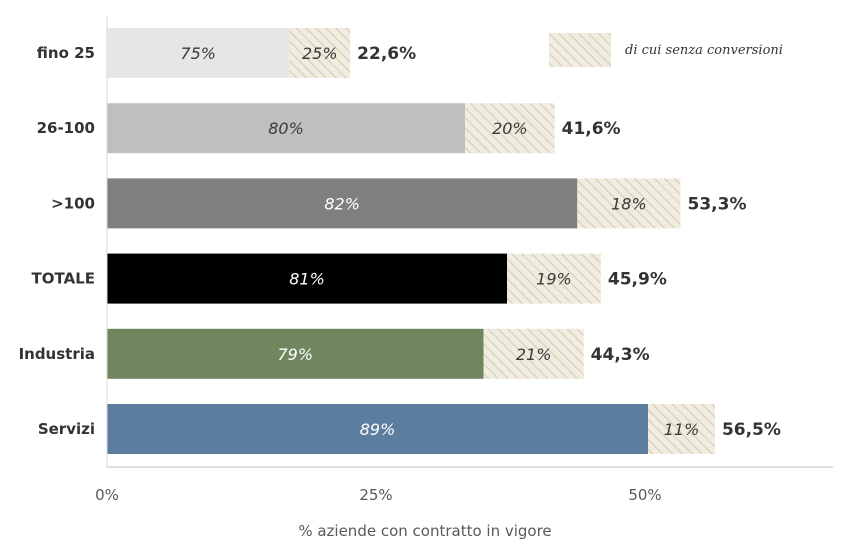  I want to click on x-axis-title: % aziende con contratto in vigore, so click(424, 531).